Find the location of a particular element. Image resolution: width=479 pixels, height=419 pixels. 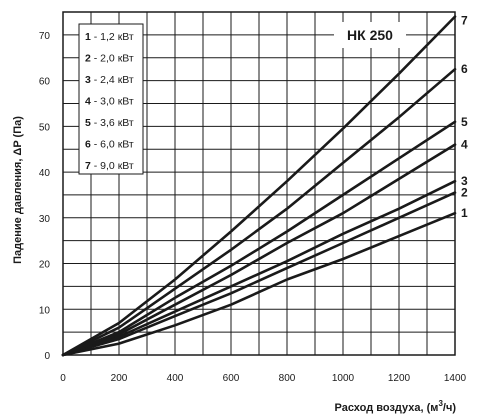

x-tick-label: 600 is located at coordinates (231, 378).